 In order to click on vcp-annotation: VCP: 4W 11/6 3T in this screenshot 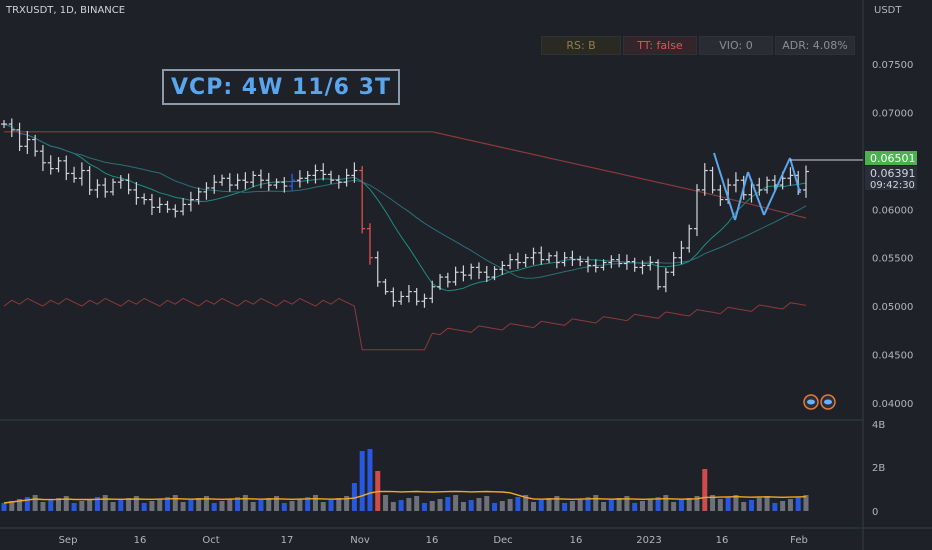, I will do `click(281, 87)`.